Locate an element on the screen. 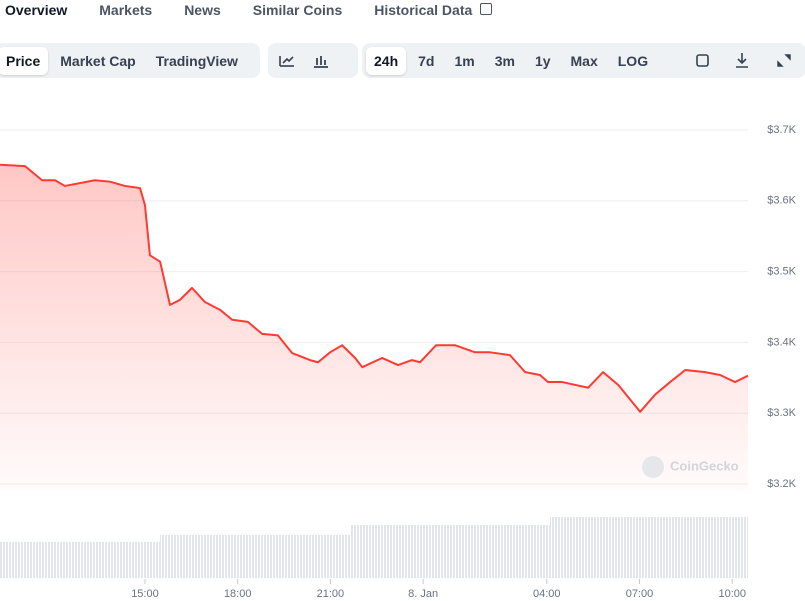 The image size is (805, 601). x-tick-label: 15:00 is located at coordinates (145, 594).